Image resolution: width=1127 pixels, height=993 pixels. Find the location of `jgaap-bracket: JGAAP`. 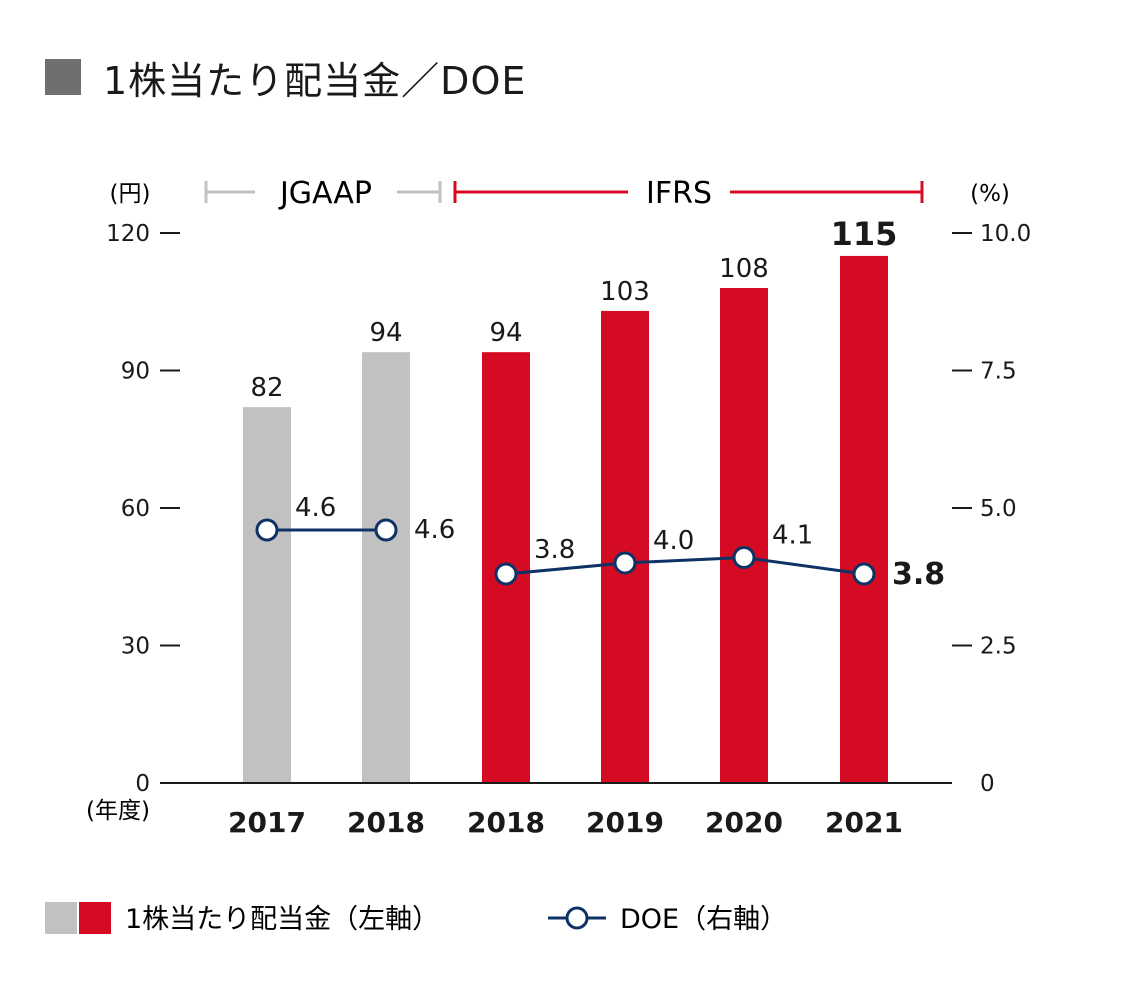

jgaap-bracket: JGAAP is located at coordinates (323, 193).